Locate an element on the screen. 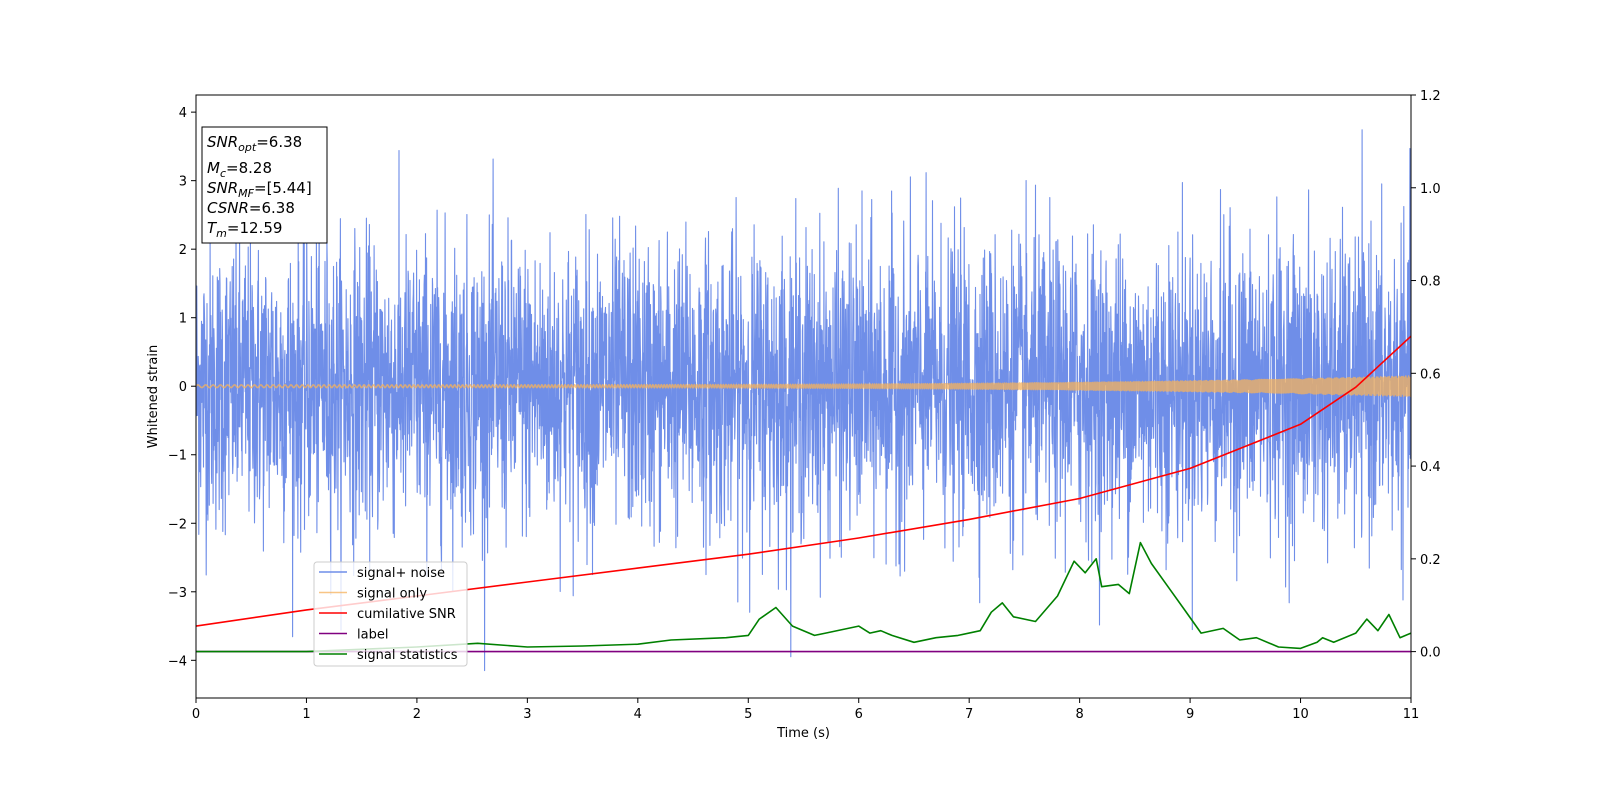  info-snr-opt: SNRopt=6.38 is located at coordinates (254, 143).